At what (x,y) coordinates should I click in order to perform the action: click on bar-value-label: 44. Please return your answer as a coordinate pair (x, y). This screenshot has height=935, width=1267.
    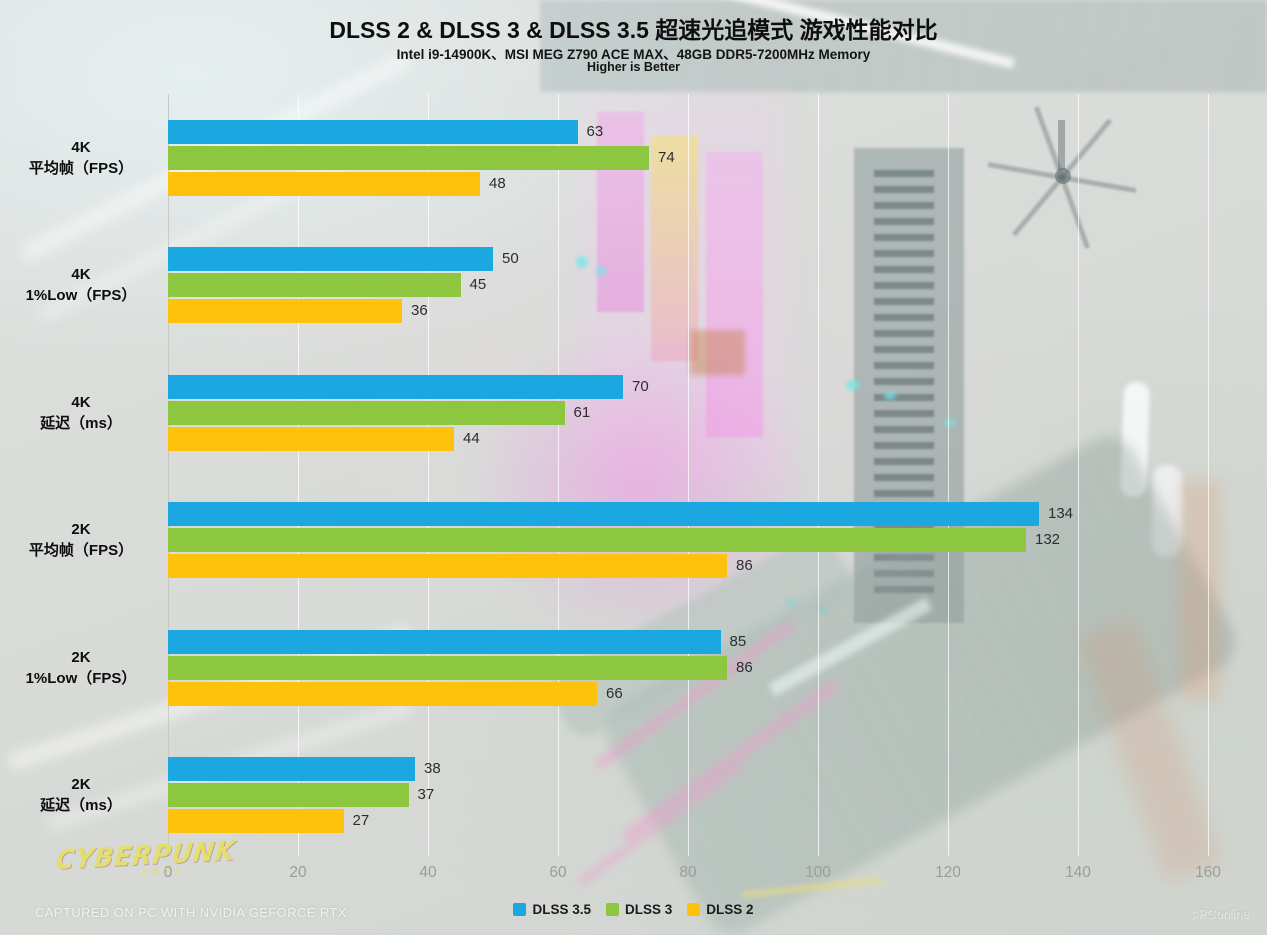
    Looking at the image, I should click on (471, 438).